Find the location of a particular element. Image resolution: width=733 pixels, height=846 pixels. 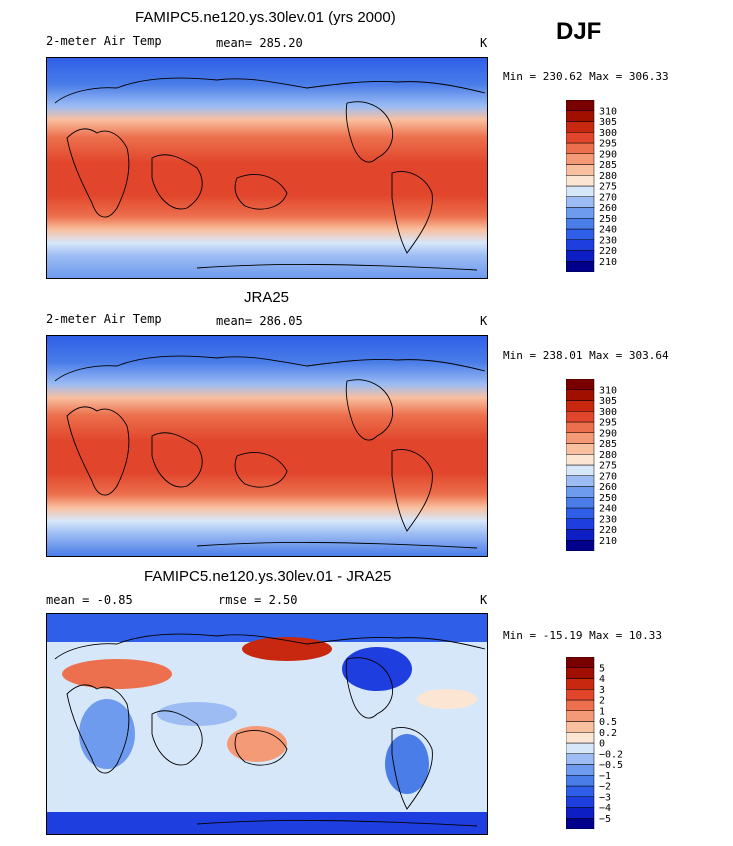

colorbar-tick-label: 1 is located at coordinates (602, 711).